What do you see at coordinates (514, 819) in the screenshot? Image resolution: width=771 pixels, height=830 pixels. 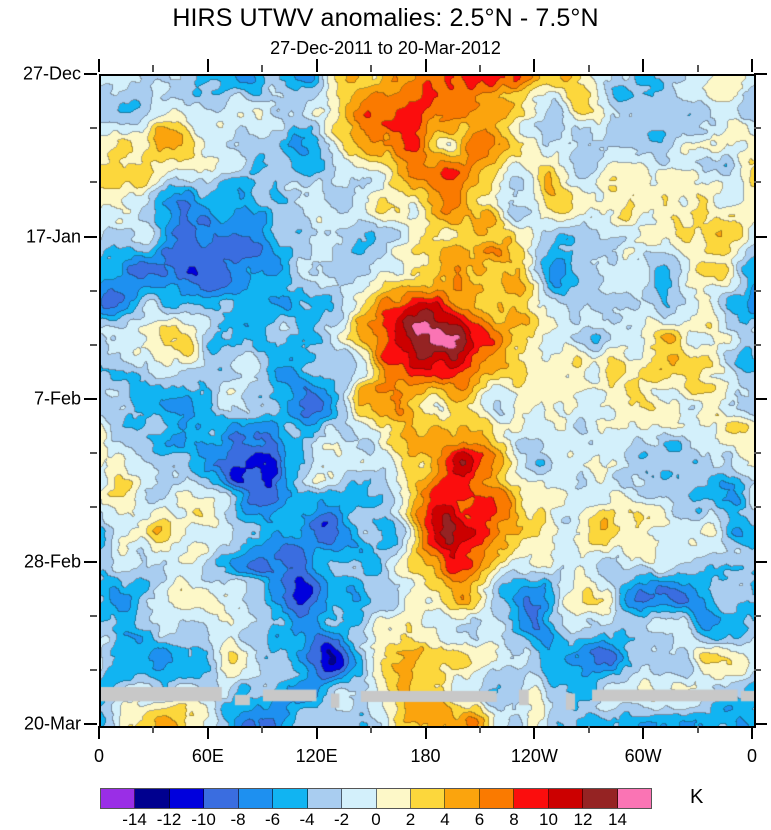 I see `colorbar-tick-label: 8` at bounding box center [514, 819].